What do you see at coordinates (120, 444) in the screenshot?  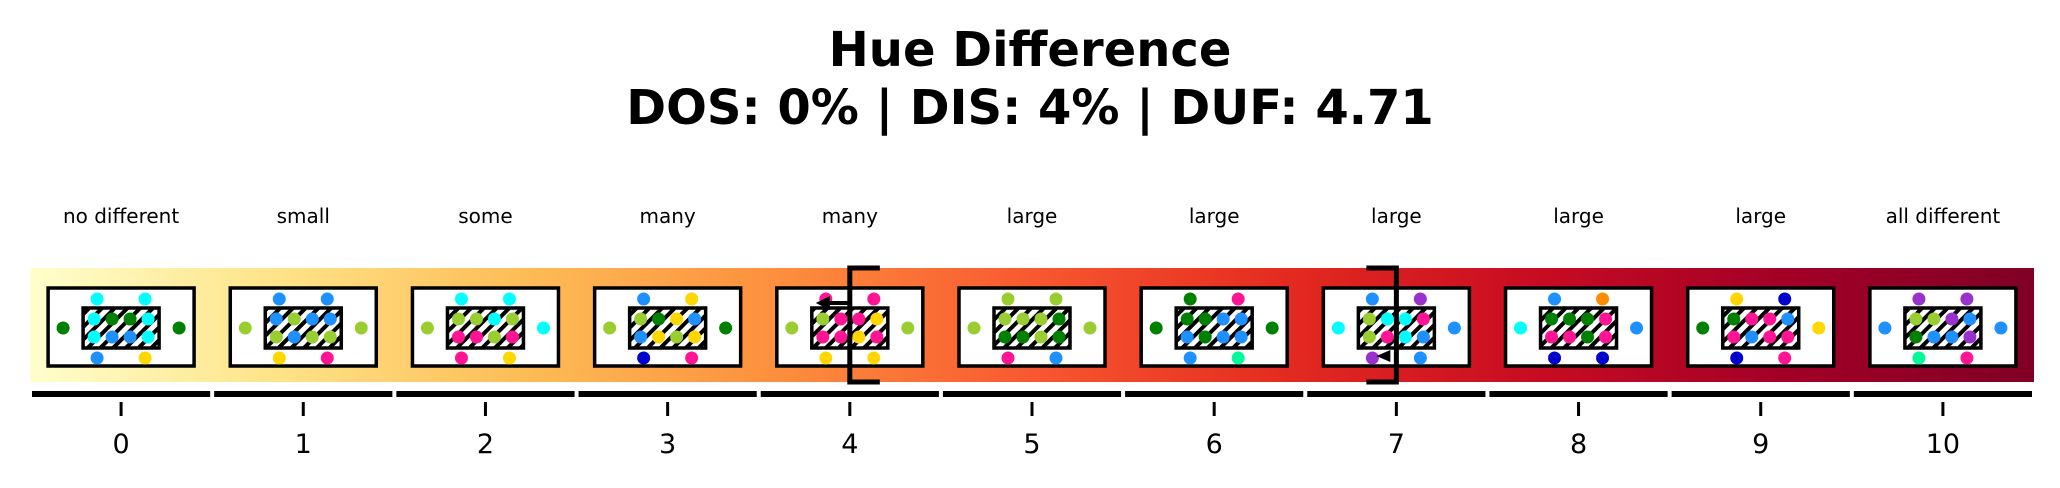 I see `tick-label: 0` at bounding box center [120, 444].